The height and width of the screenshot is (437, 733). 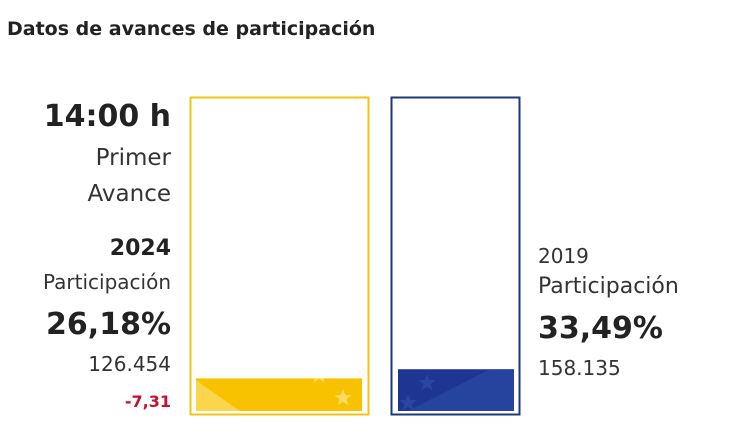 What do you see at coordinates (129, 364) in the screenshot?
I see `votes-2024: 126.454` at bounding box center [129, 364].